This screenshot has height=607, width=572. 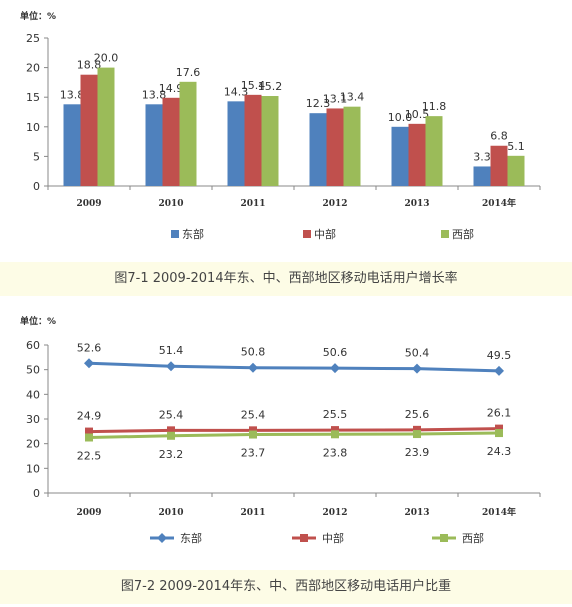 What do you see at coordinates (499, 451) in the screenshot?
I see `data-label: 24.3` at bounding box center [499, 451].